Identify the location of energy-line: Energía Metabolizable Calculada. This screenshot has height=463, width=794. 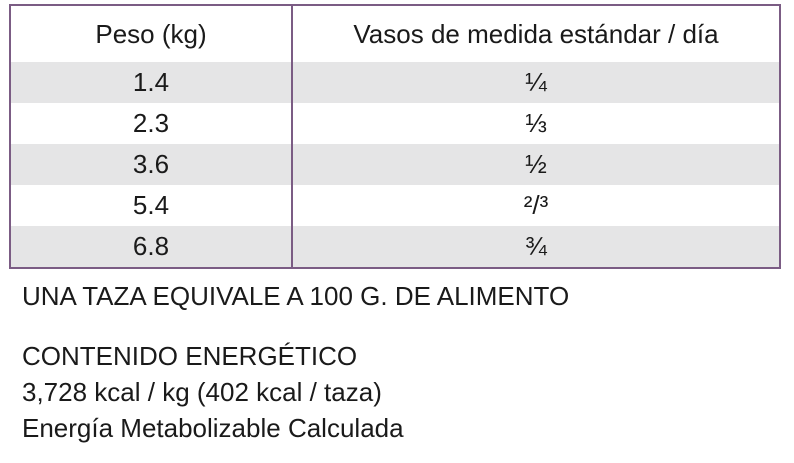
(213, 428).